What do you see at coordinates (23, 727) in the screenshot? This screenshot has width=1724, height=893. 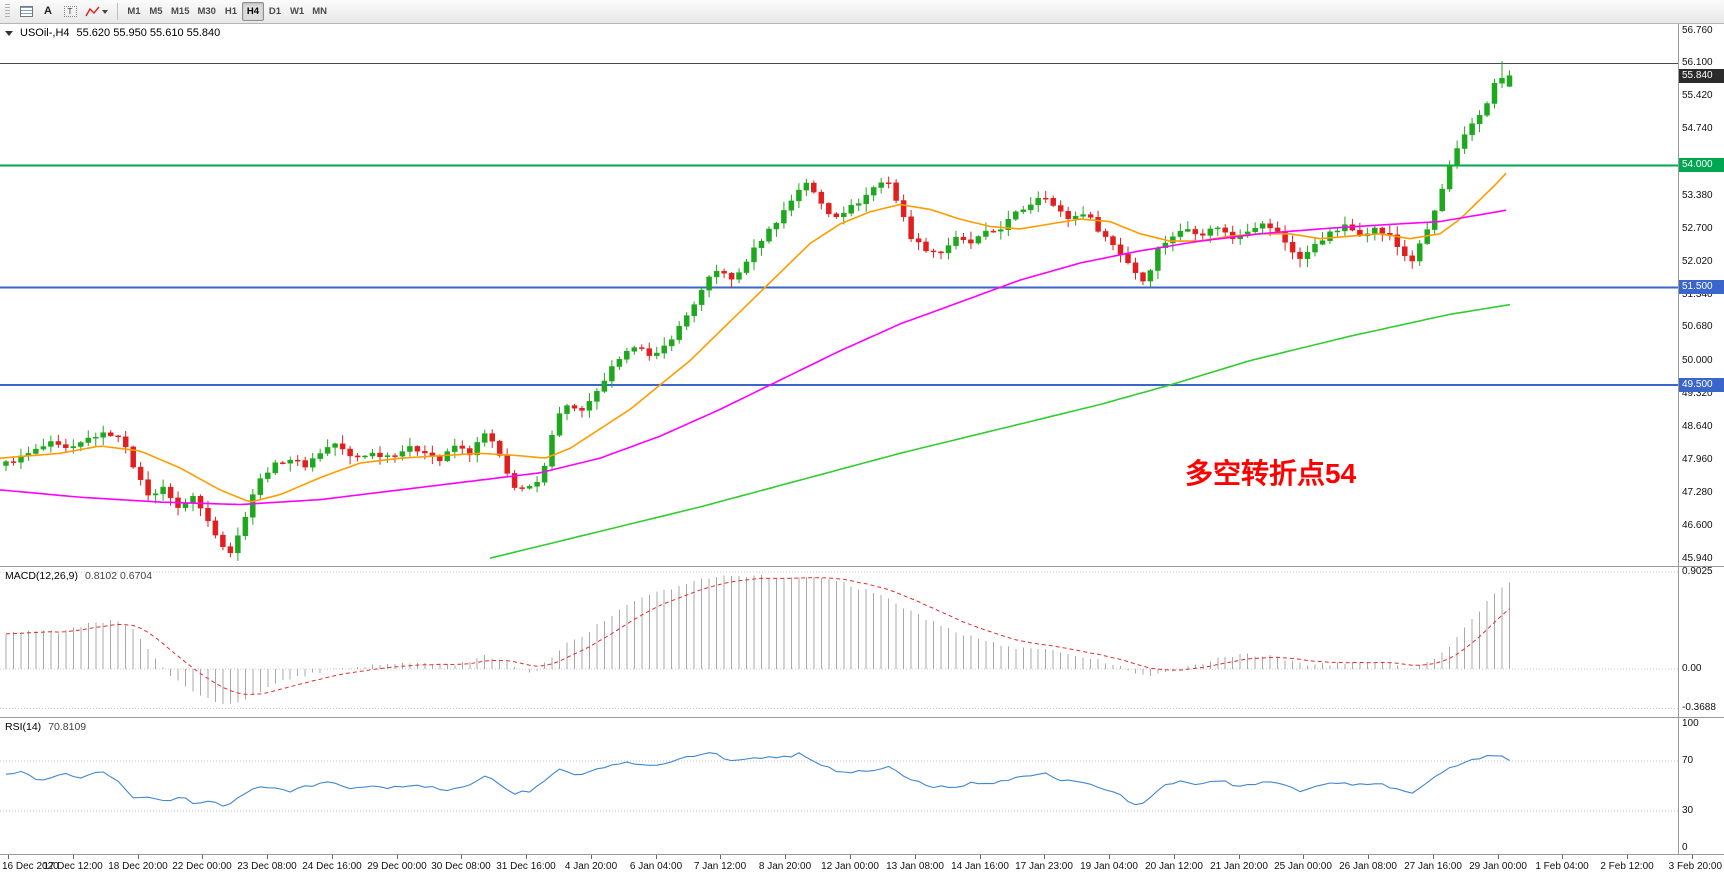 I see `rsi-title: RSI(14)` at bounding box center [23, 727].